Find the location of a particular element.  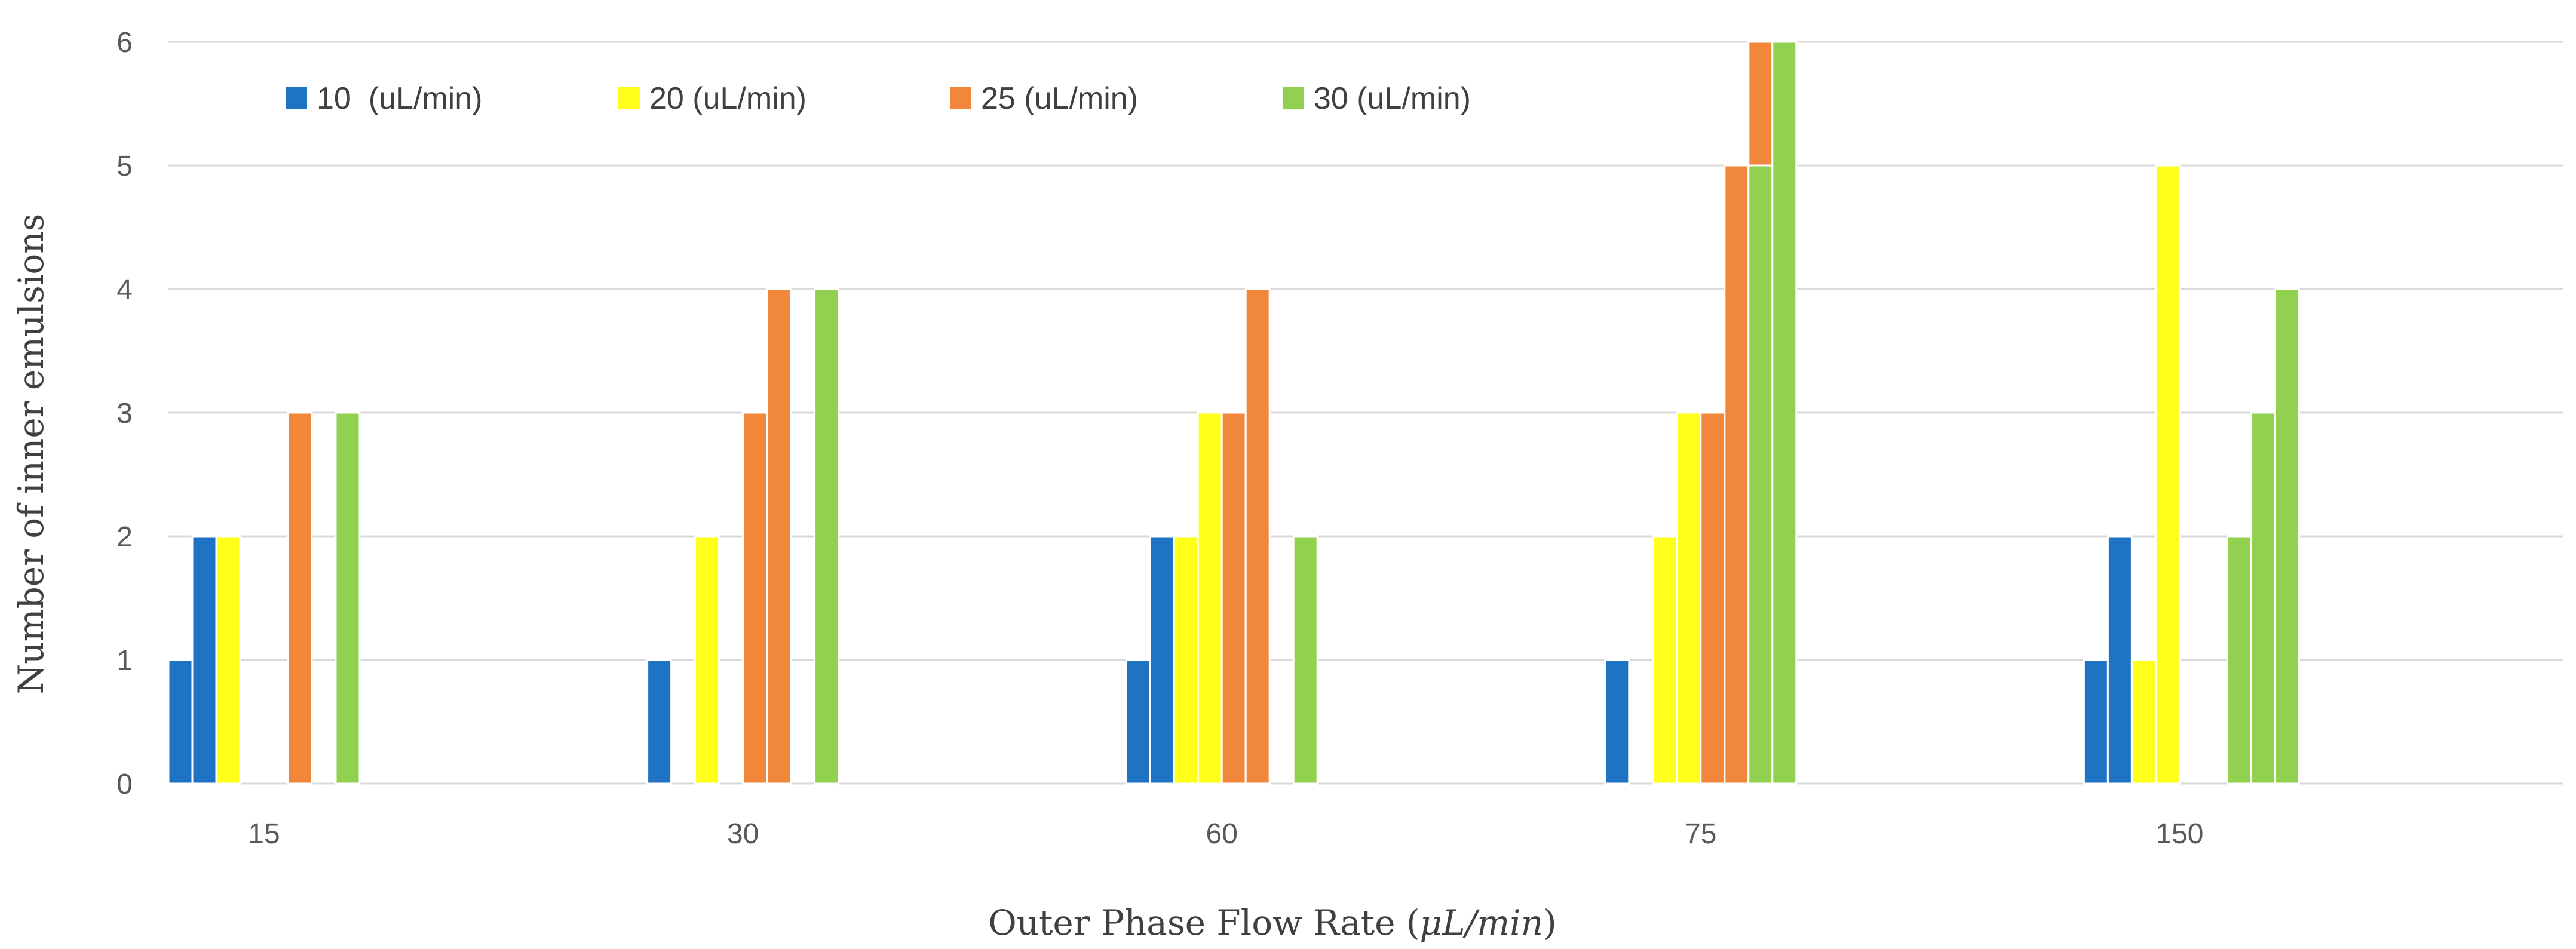

x-axis-title-unit: μL/min is located at coordinates (1481, 922).